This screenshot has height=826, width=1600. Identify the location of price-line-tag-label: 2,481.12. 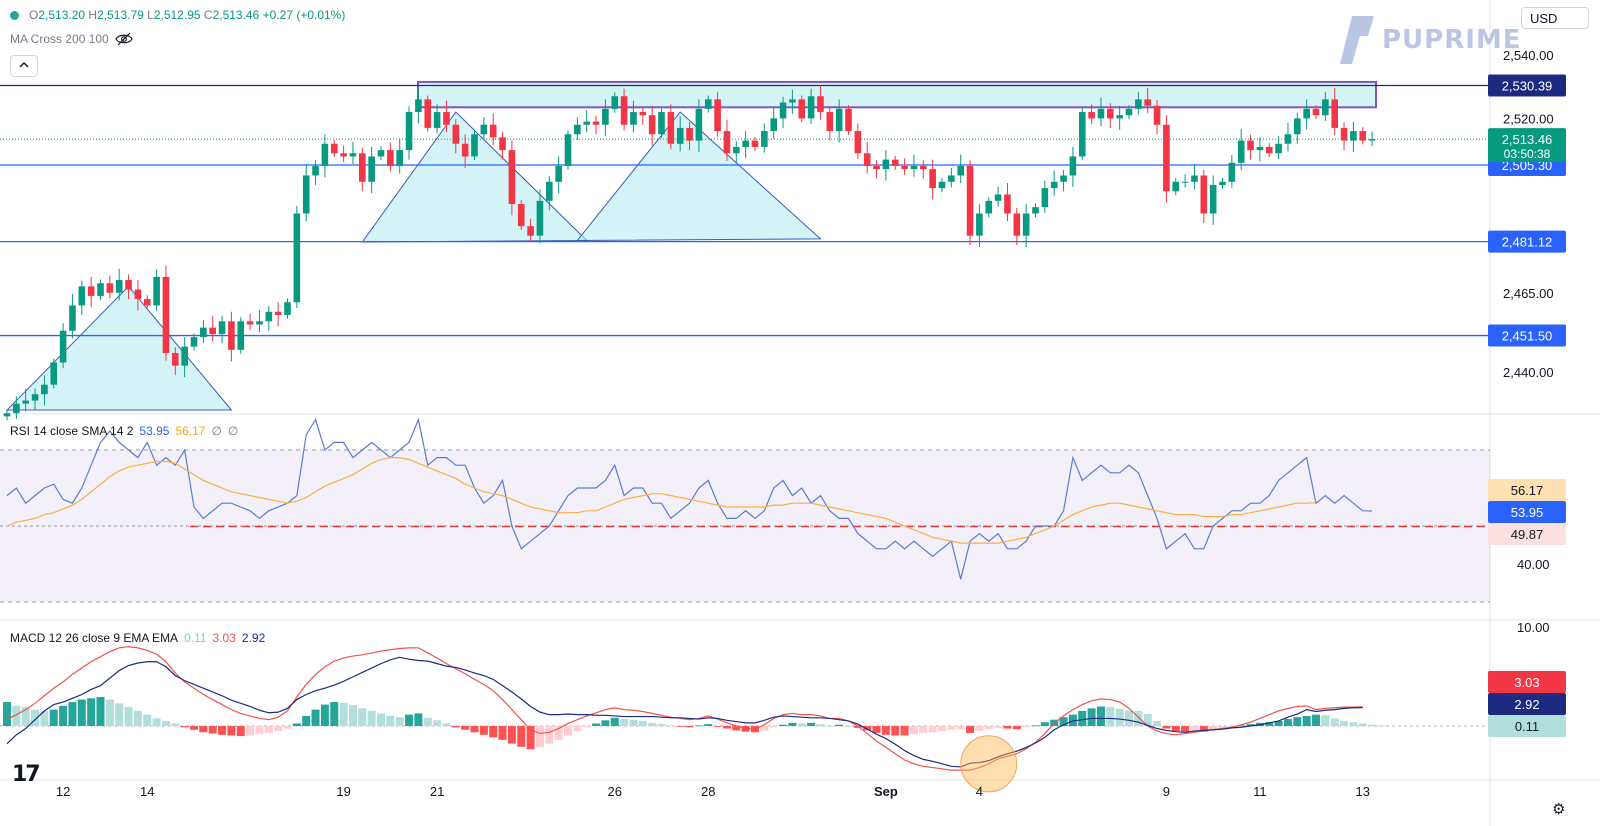
(1527, 242).